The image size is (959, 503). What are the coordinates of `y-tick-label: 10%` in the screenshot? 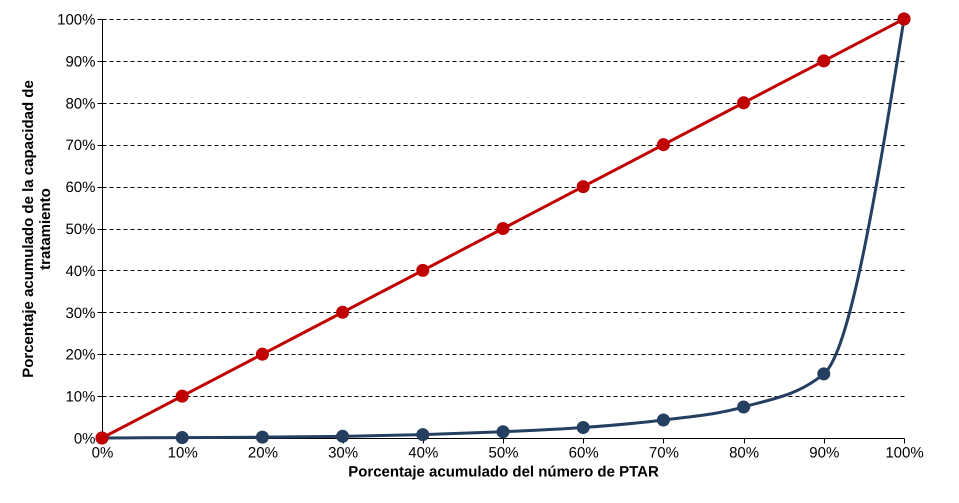 It's located at (80, 397).